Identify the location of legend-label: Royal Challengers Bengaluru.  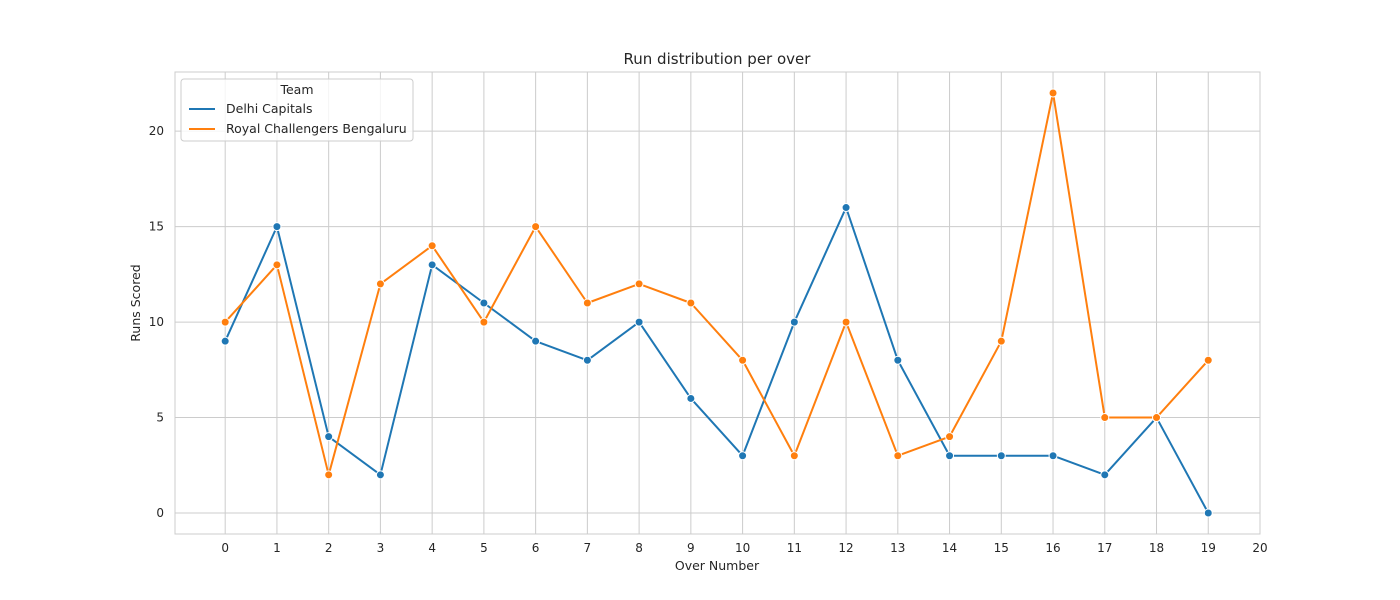
(316, 128).